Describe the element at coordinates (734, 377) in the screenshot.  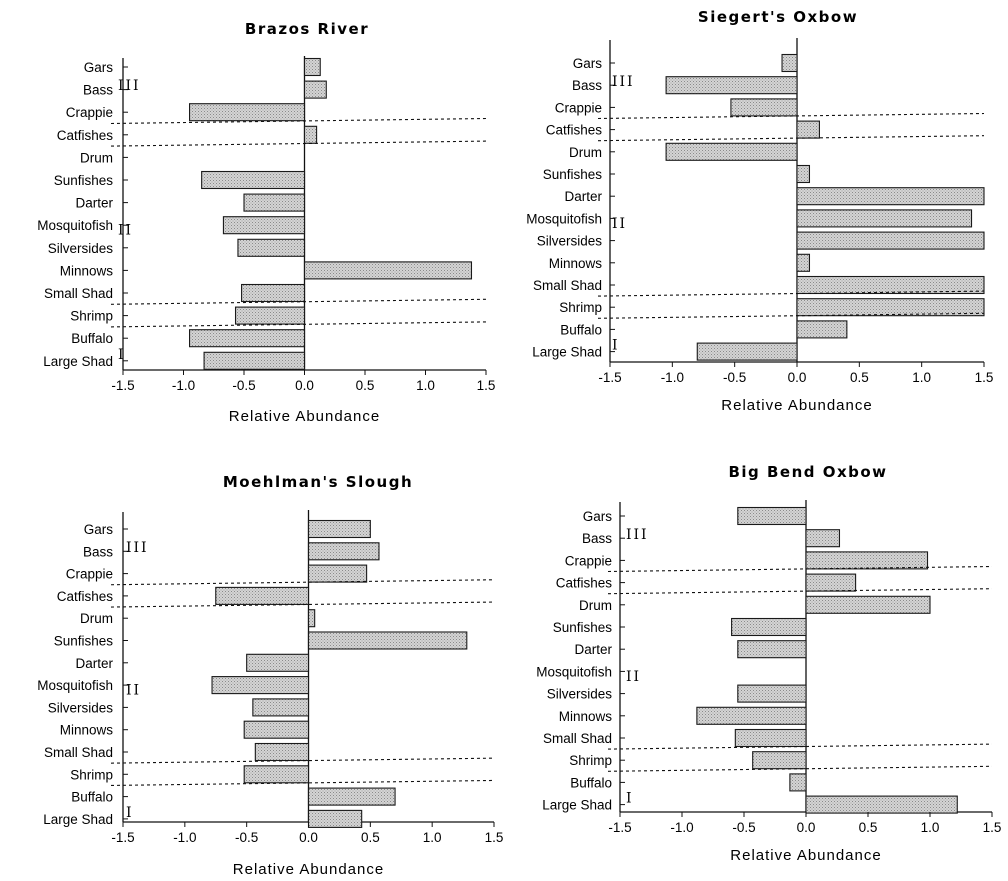
I see `x-tick-label: -0.5` at that location.